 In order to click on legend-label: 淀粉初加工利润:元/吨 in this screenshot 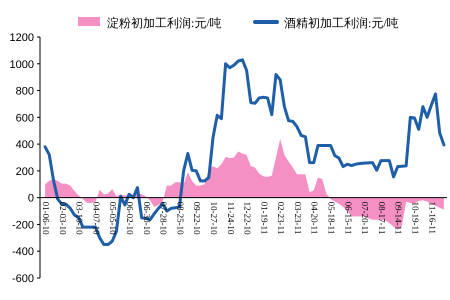, I will do `click(164, 23)`.